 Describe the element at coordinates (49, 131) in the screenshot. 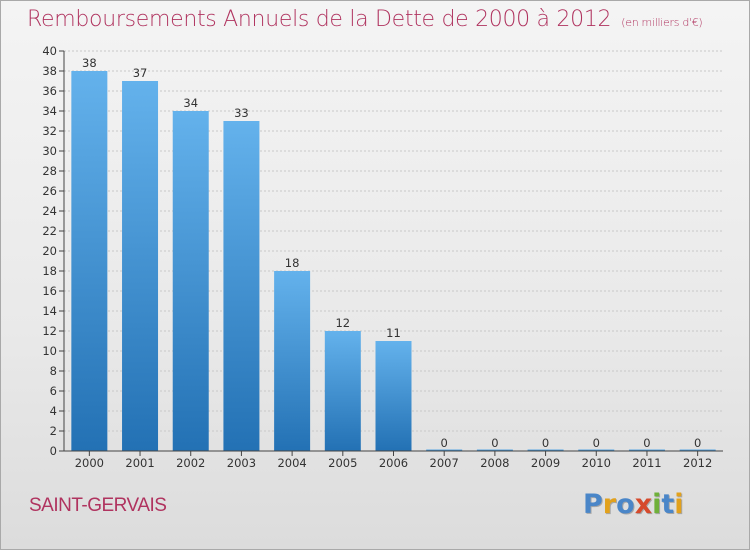

I see `y-tick-label: 32` at that location.